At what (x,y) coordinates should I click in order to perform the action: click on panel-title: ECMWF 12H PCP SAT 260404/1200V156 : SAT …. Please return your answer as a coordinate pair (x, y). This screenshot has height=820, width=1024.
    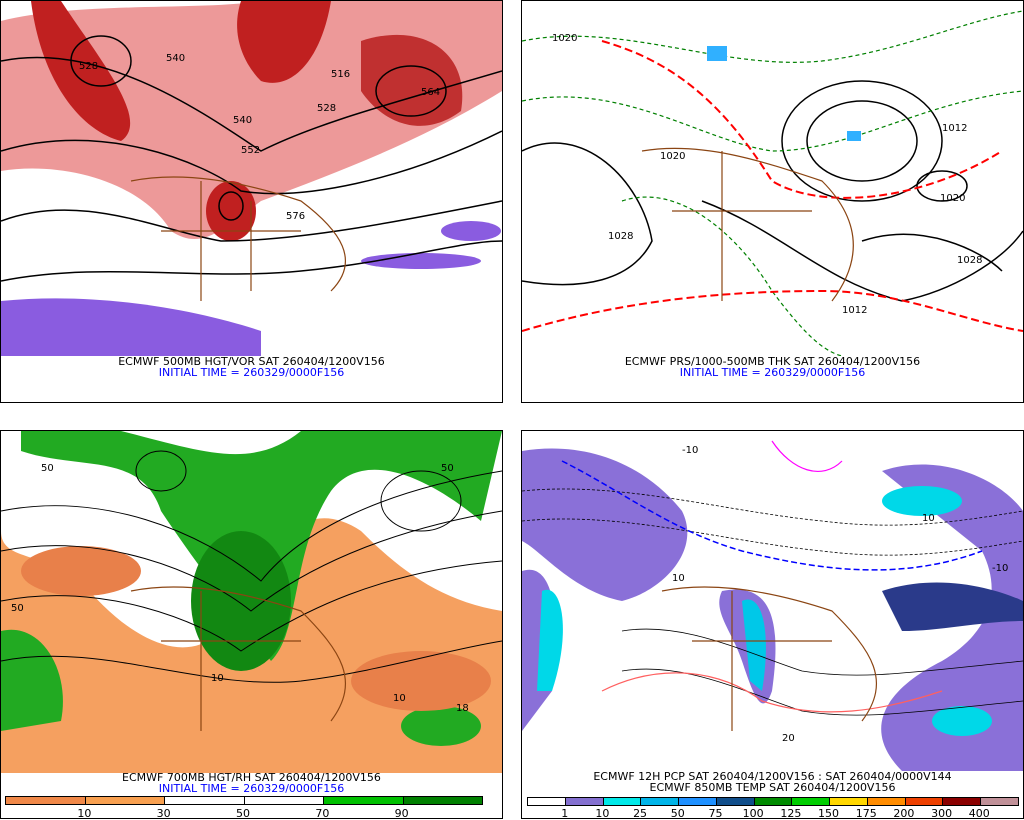
    Looking at the image, I should click on (772, 776).